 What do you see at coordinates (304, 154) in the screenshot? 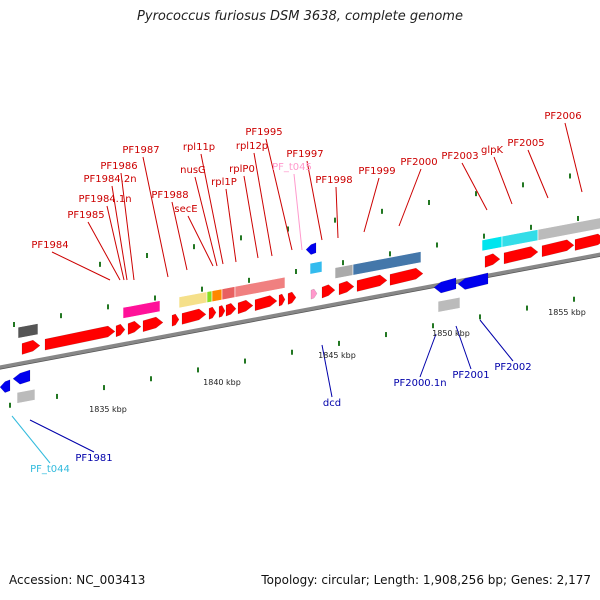
I see `gene-label-pf1997: PF1997` at bounding box center [304, 154].